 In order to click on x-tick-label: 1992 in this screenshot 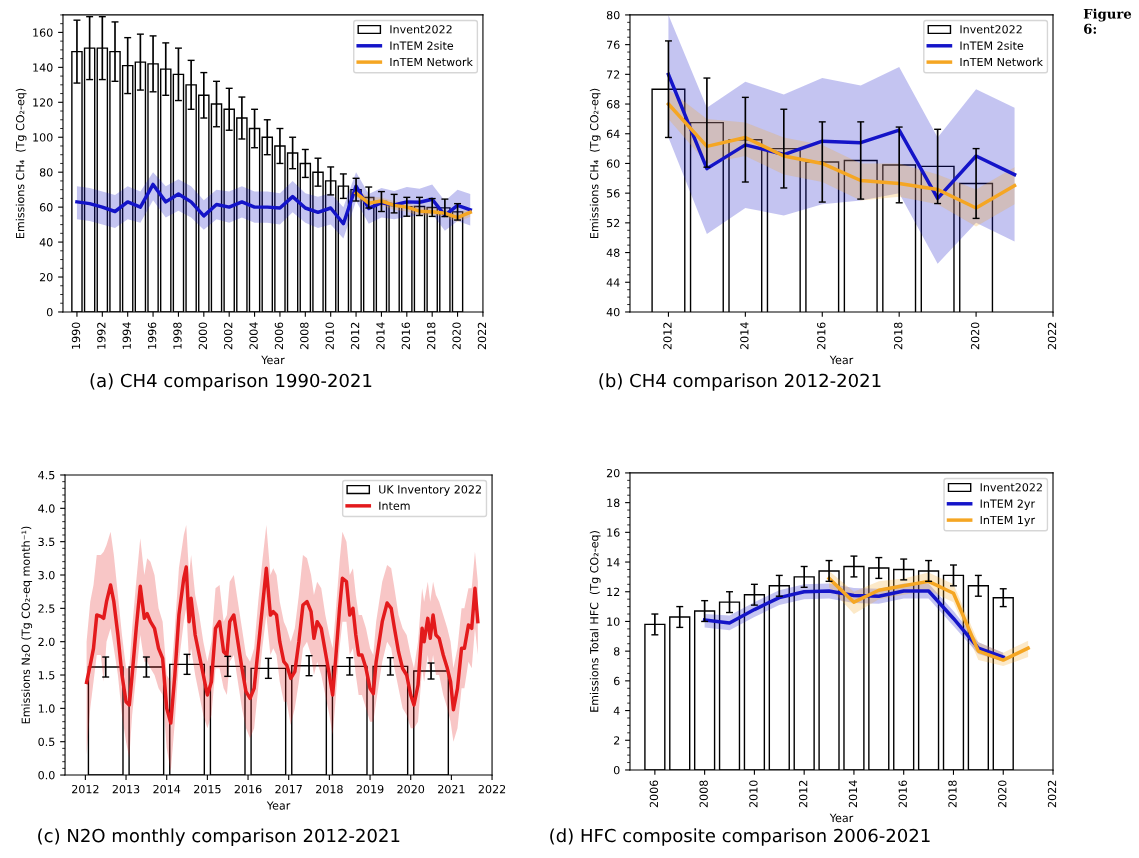, I will do `click(101, 335)`.